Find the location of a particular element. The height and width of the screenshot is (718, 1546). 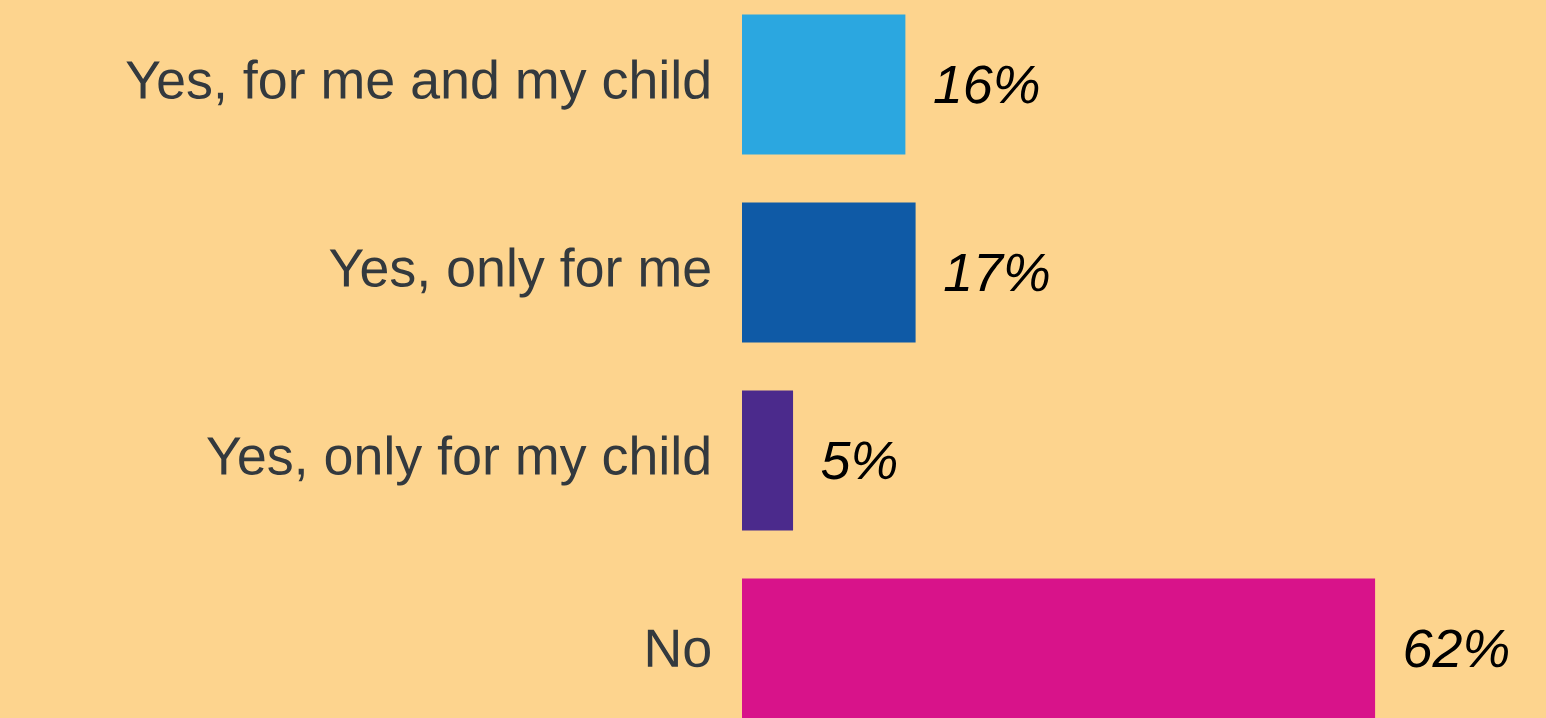

y-tick-label: Yes, only for my child is located at coordinates (458, 460).